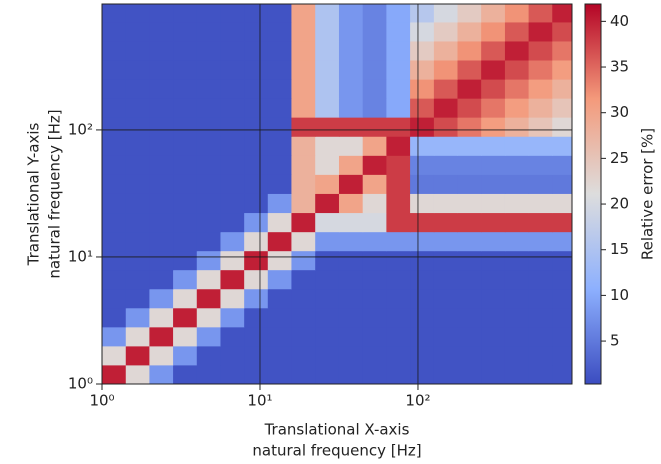  What do you see at coordinates (80, 384) in the screenshot?
I see `y-tick-label: 10⁰` at bounding box center [80, 384].